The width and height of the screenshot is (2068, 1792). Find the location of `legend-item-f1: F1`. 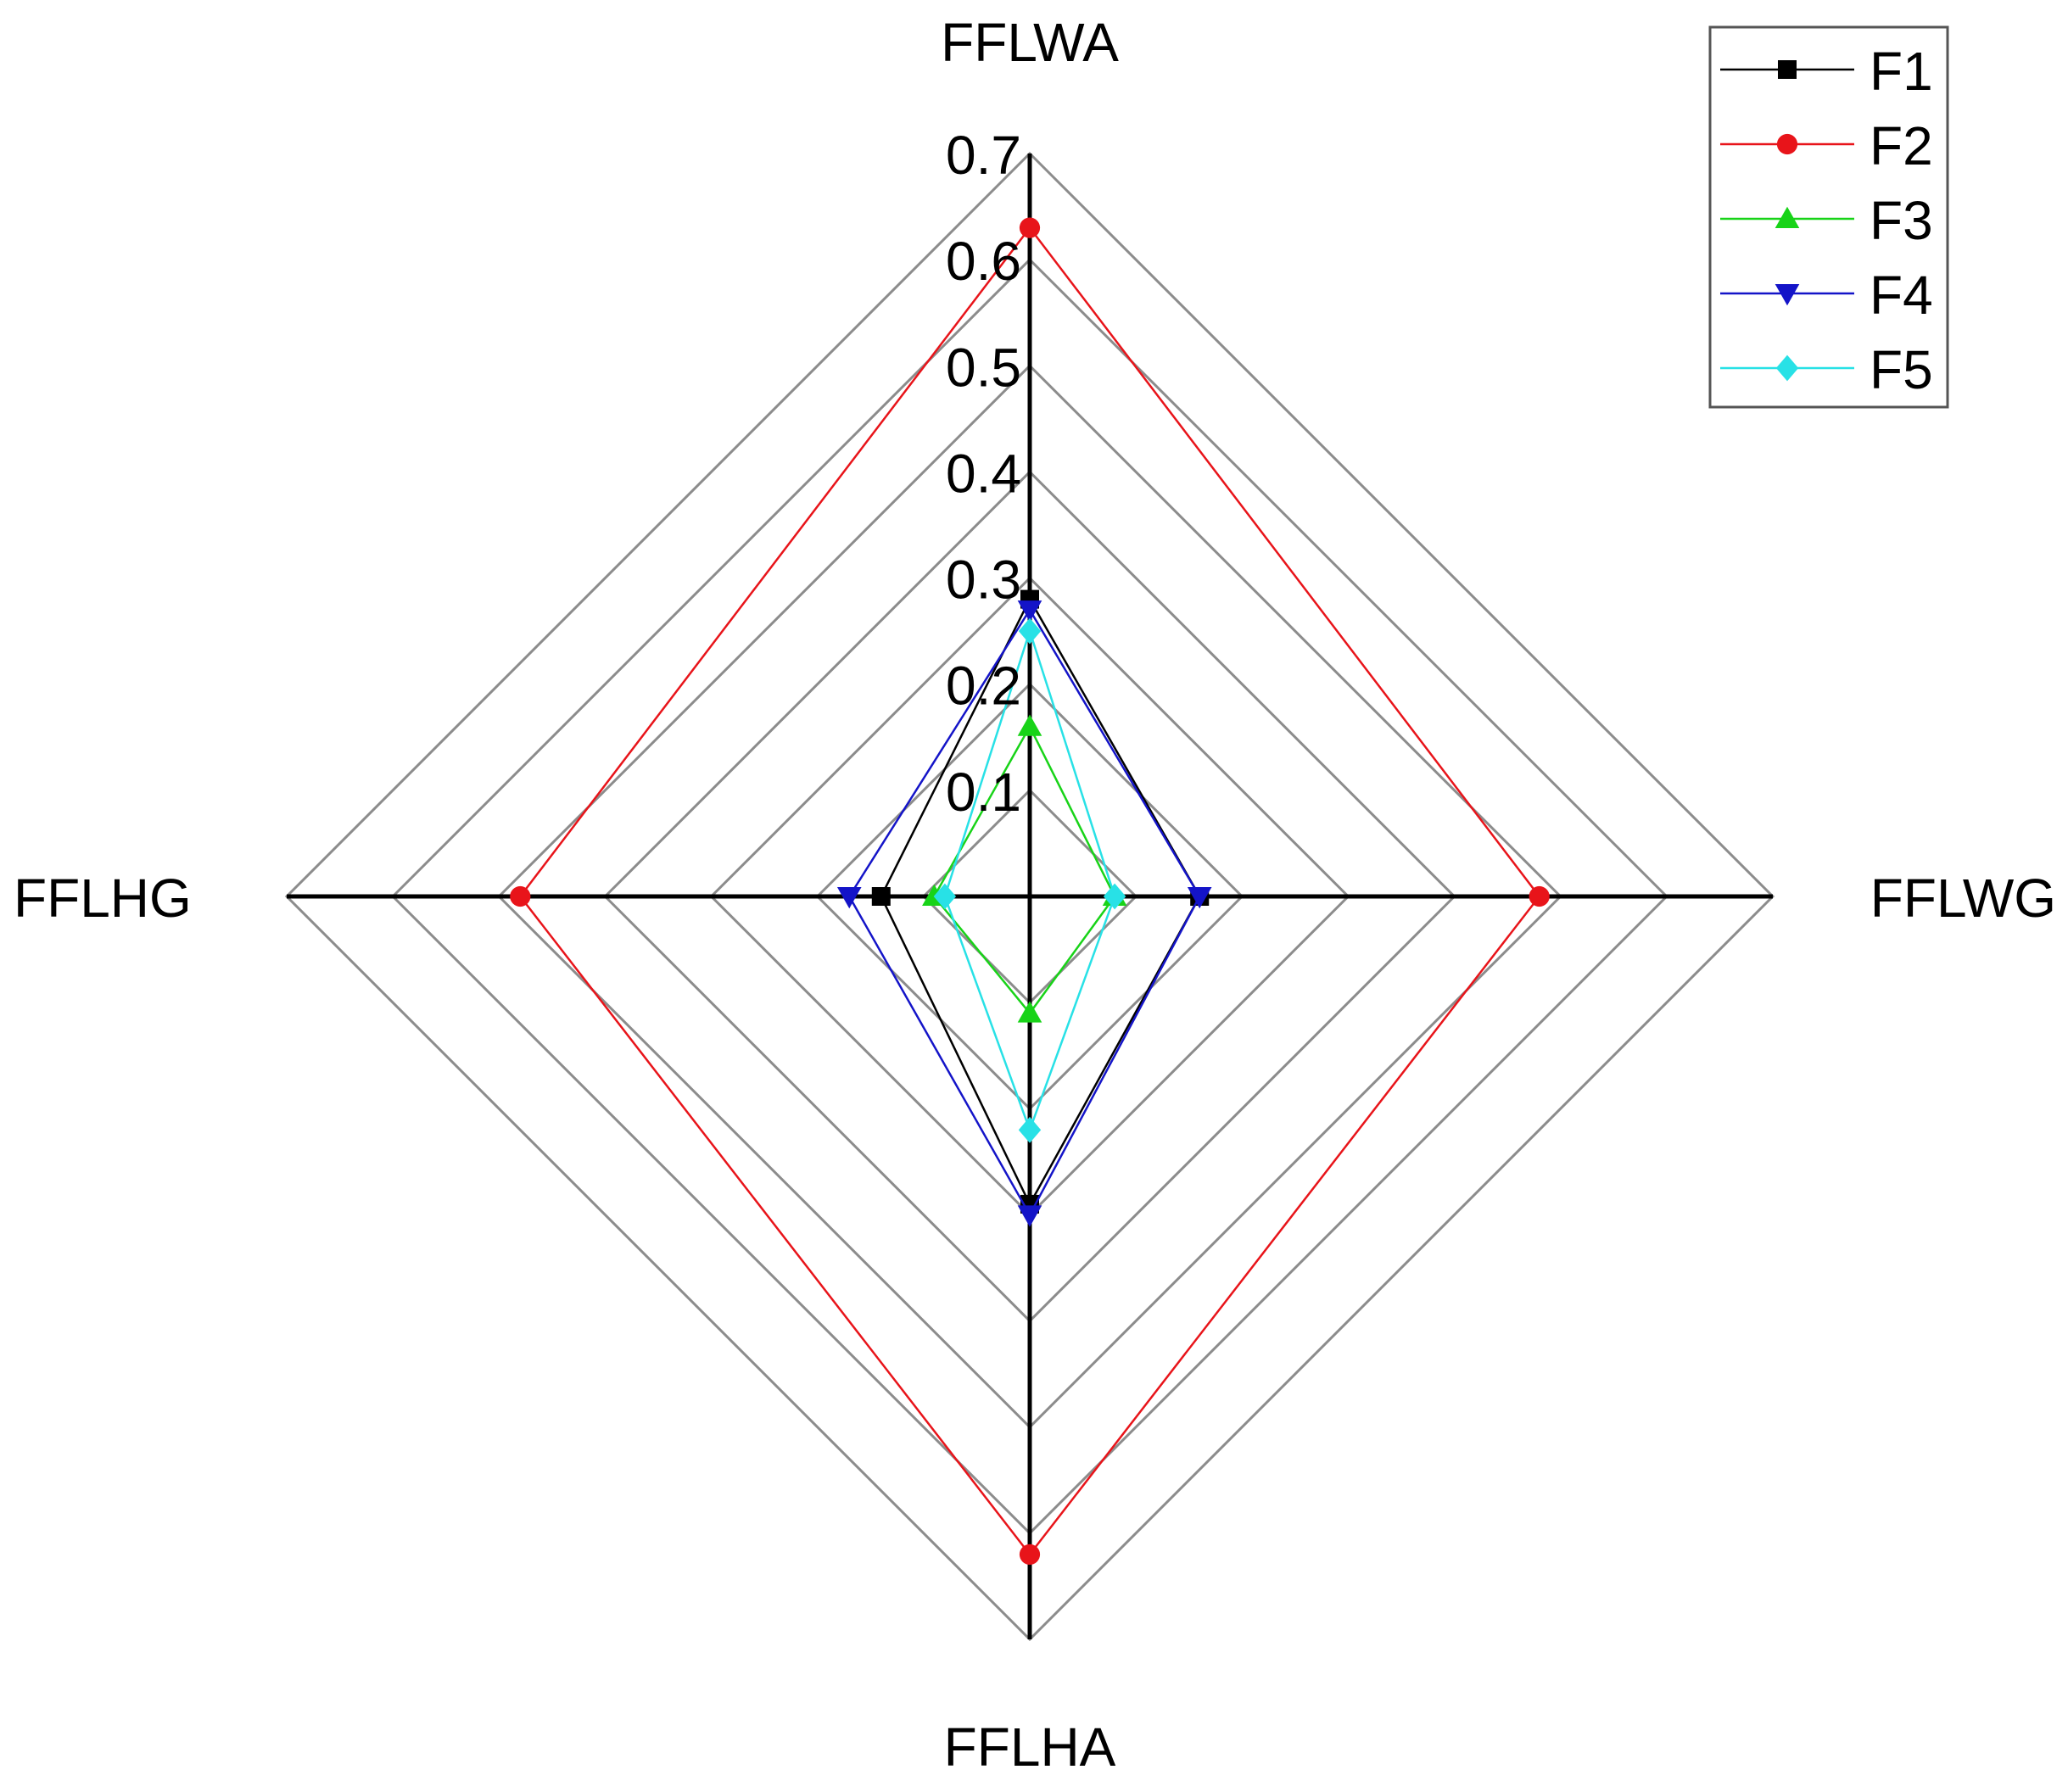

legend-item-f1: F1 is located at coordinates (1826, 71).